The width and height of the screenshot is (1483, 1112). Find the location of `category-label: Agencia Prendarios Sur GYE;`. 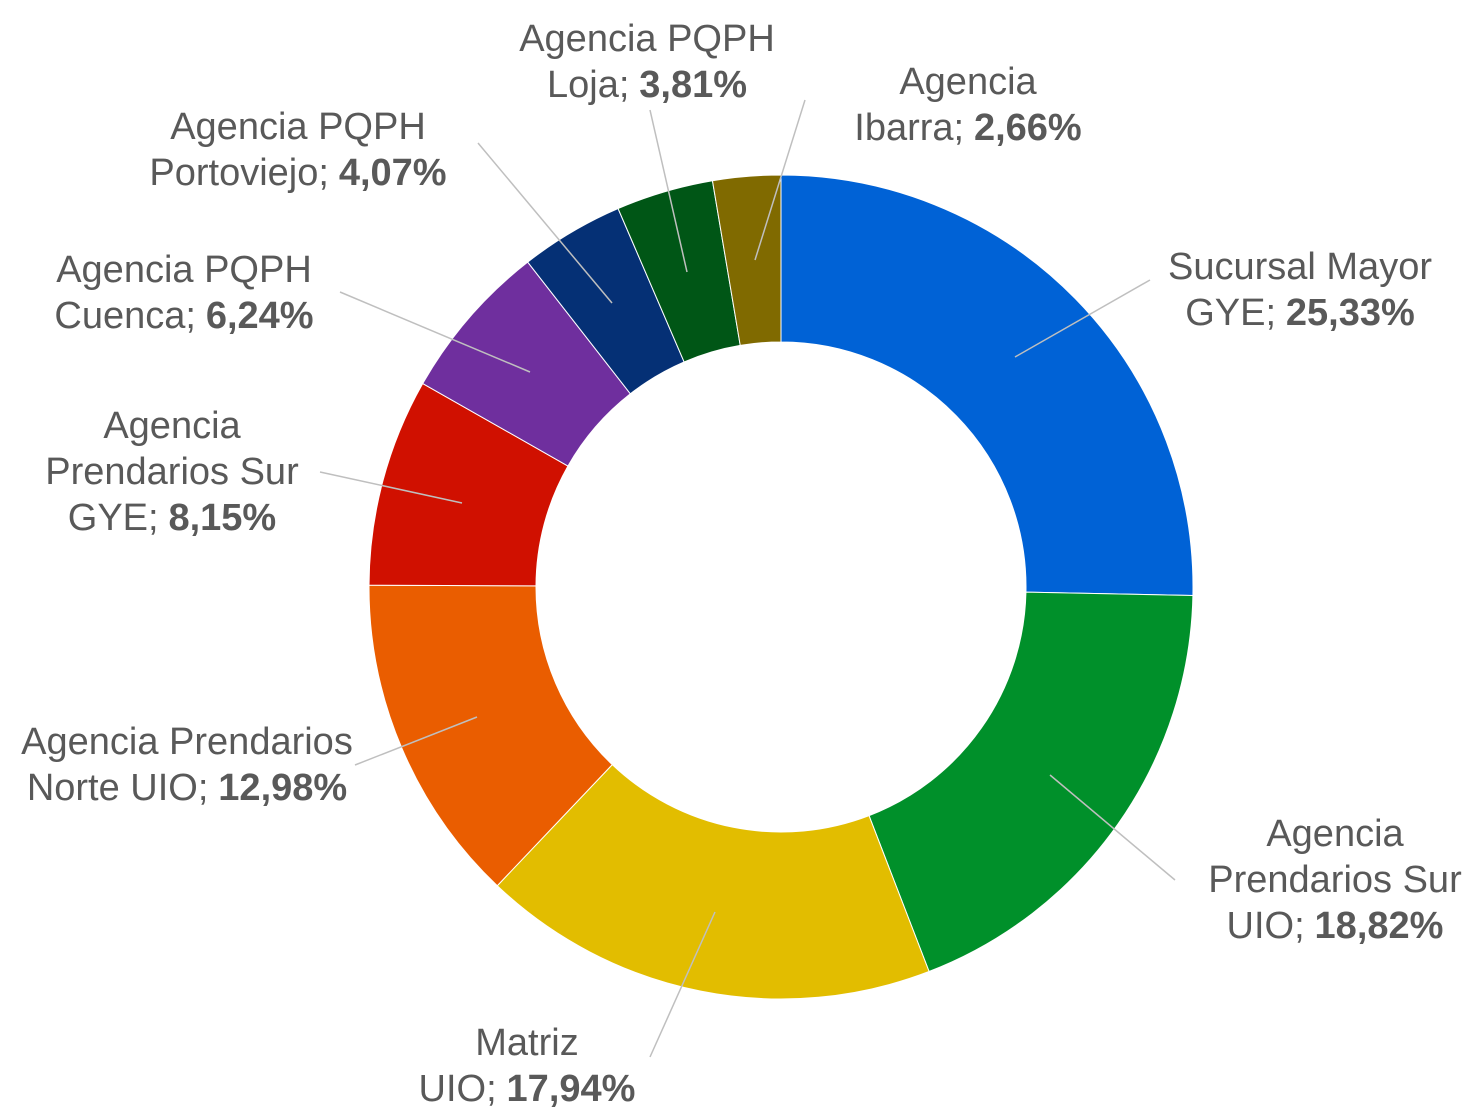

category-label: Agencia Prendarios Sur GYE; is located at coordinates (172, 472).